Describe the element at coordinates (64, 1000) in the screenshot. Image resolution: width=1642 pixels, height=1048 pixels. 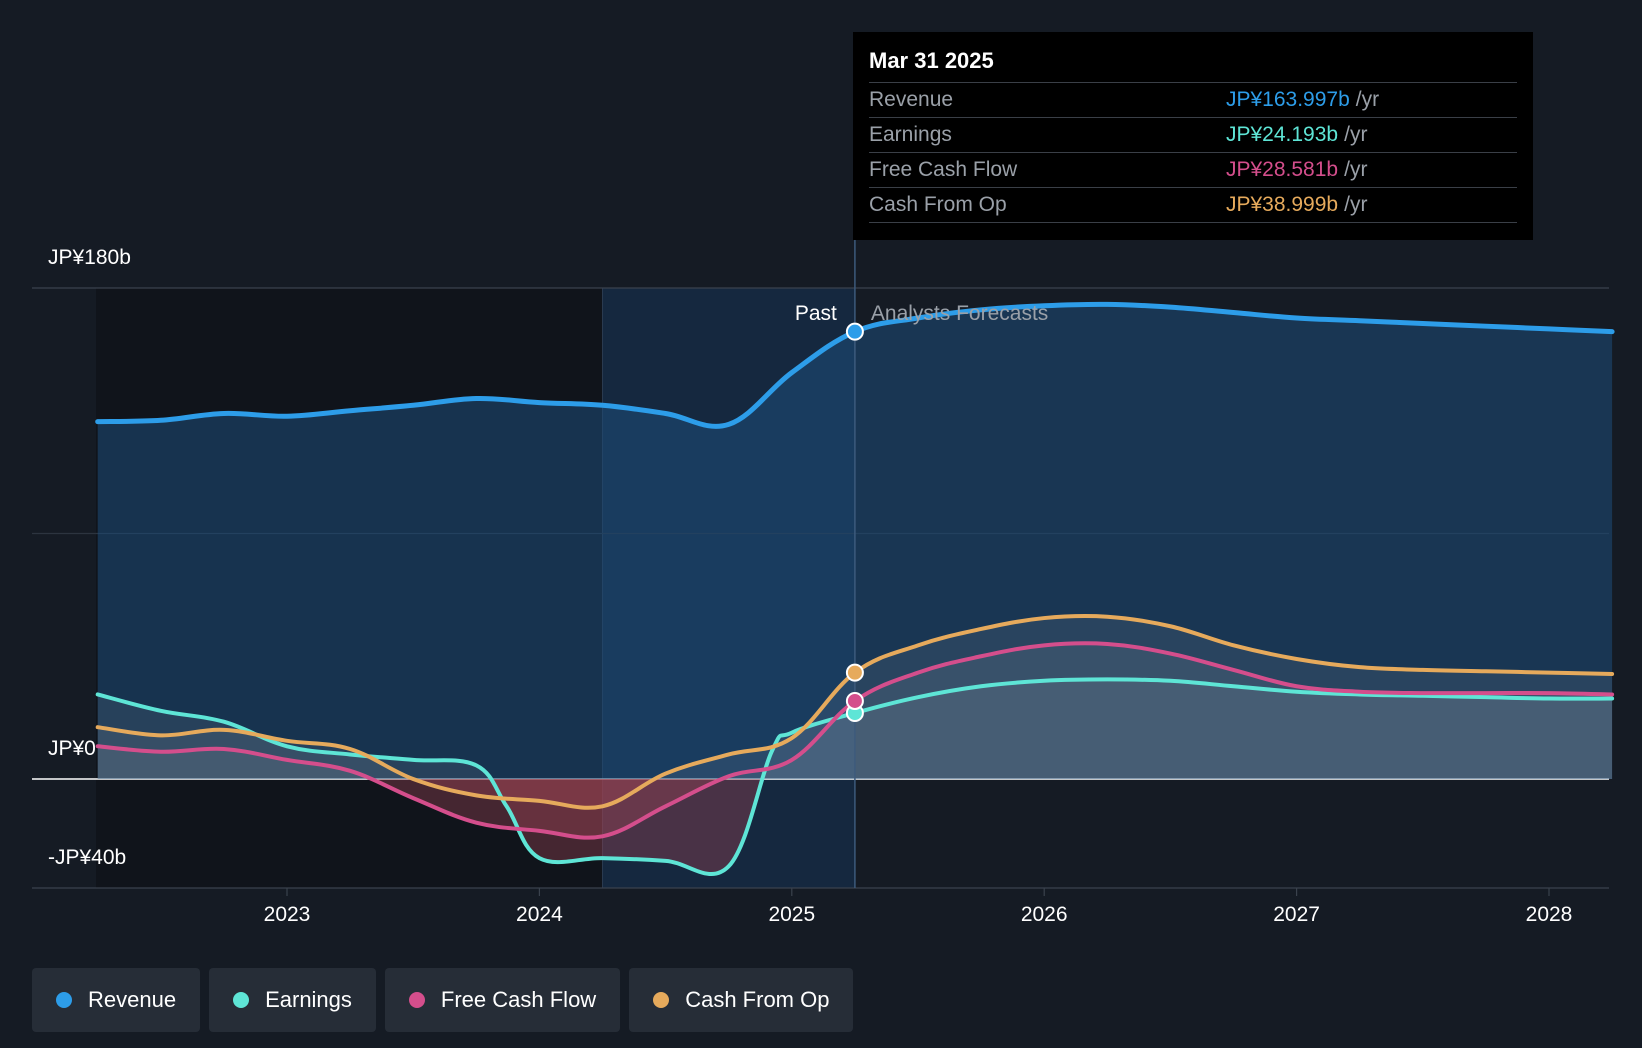
I see `revenue-dot-icon` at that location.